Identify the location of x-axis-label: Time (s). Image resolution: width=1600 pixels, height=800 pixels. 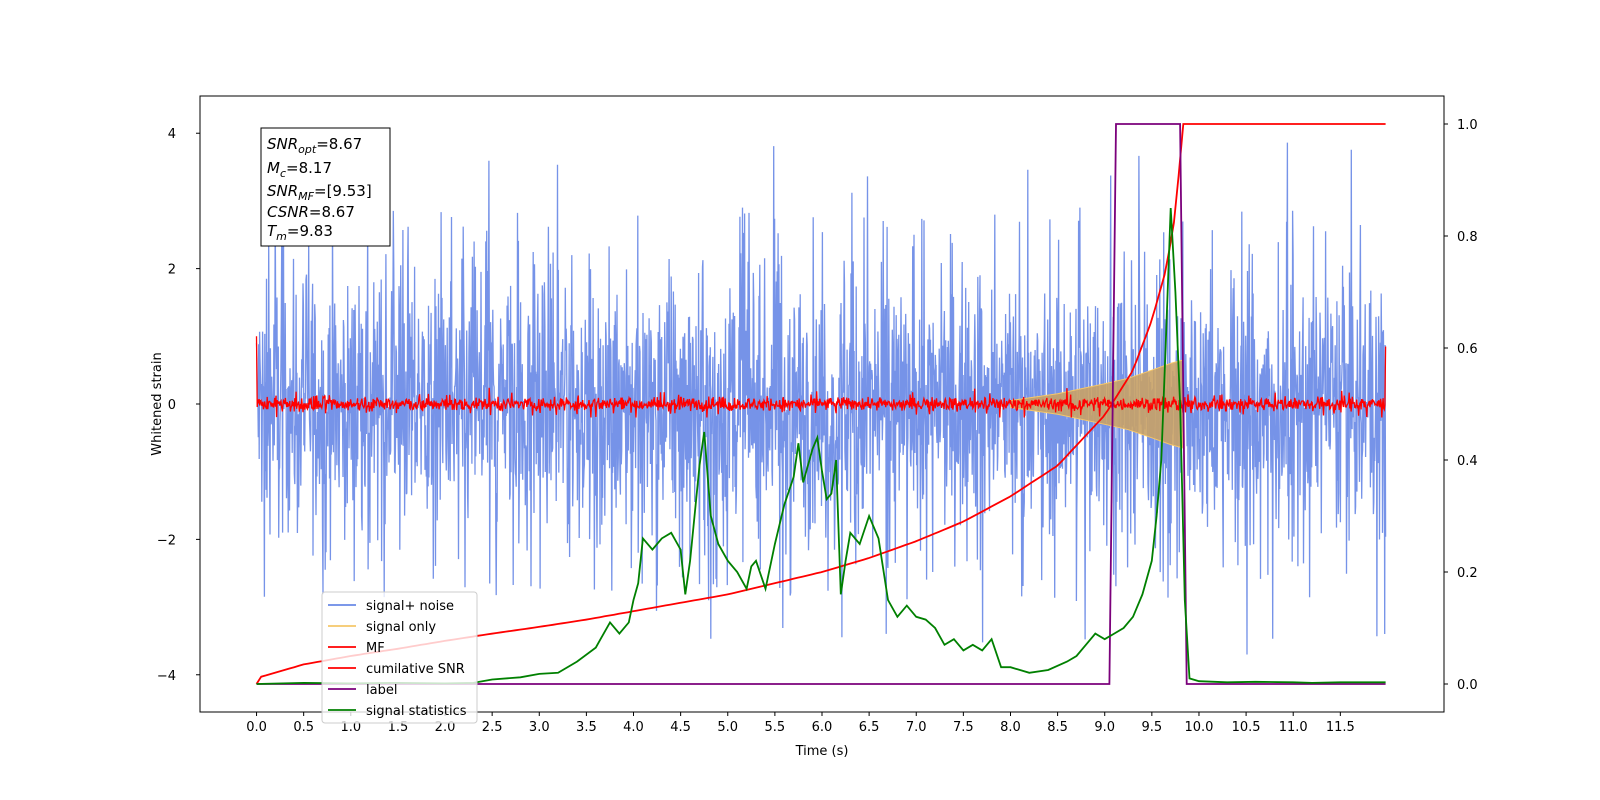
(822, 751).